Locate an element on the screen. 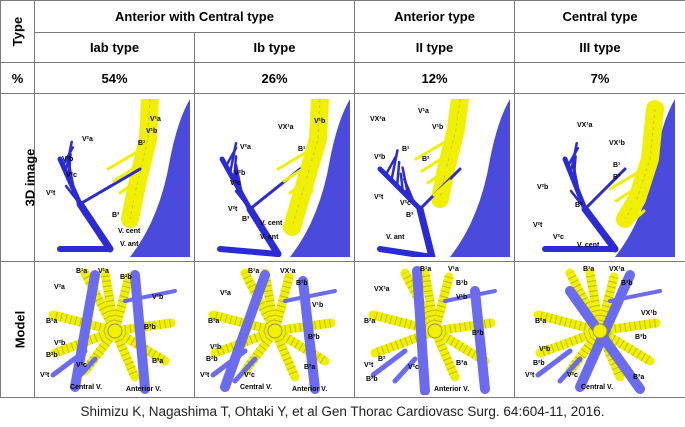 The height and width of the screenshot is (427, 685). image-cell-ib: VX¹a V¹b V²a B¹ V²b V²c V²t B³ V. cent V. ant is located at coordinates (274, 177).